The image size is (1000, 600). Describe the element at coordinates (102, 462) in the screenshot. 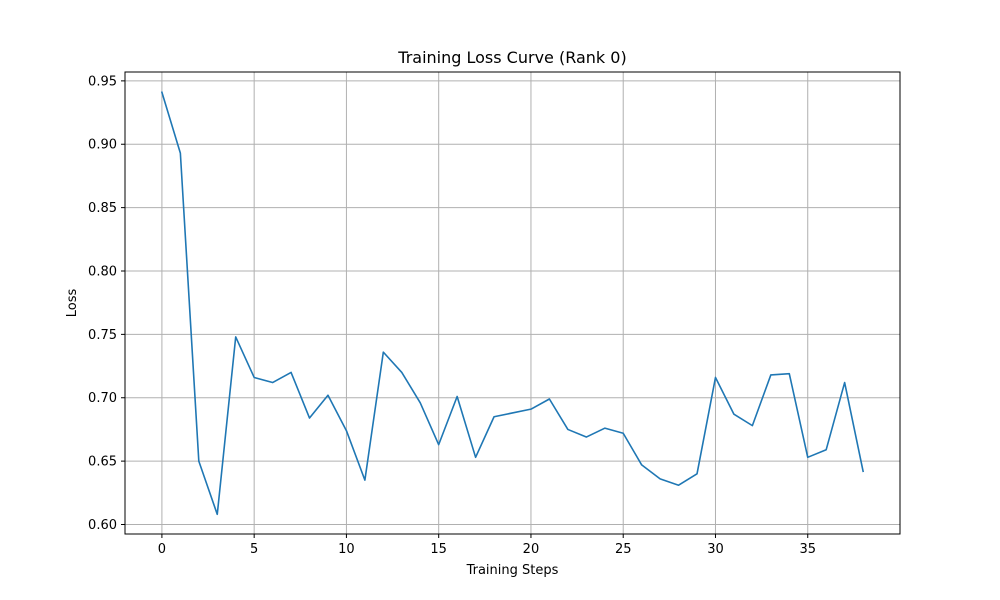

I see `y-tick-label: 0.65` at that location.